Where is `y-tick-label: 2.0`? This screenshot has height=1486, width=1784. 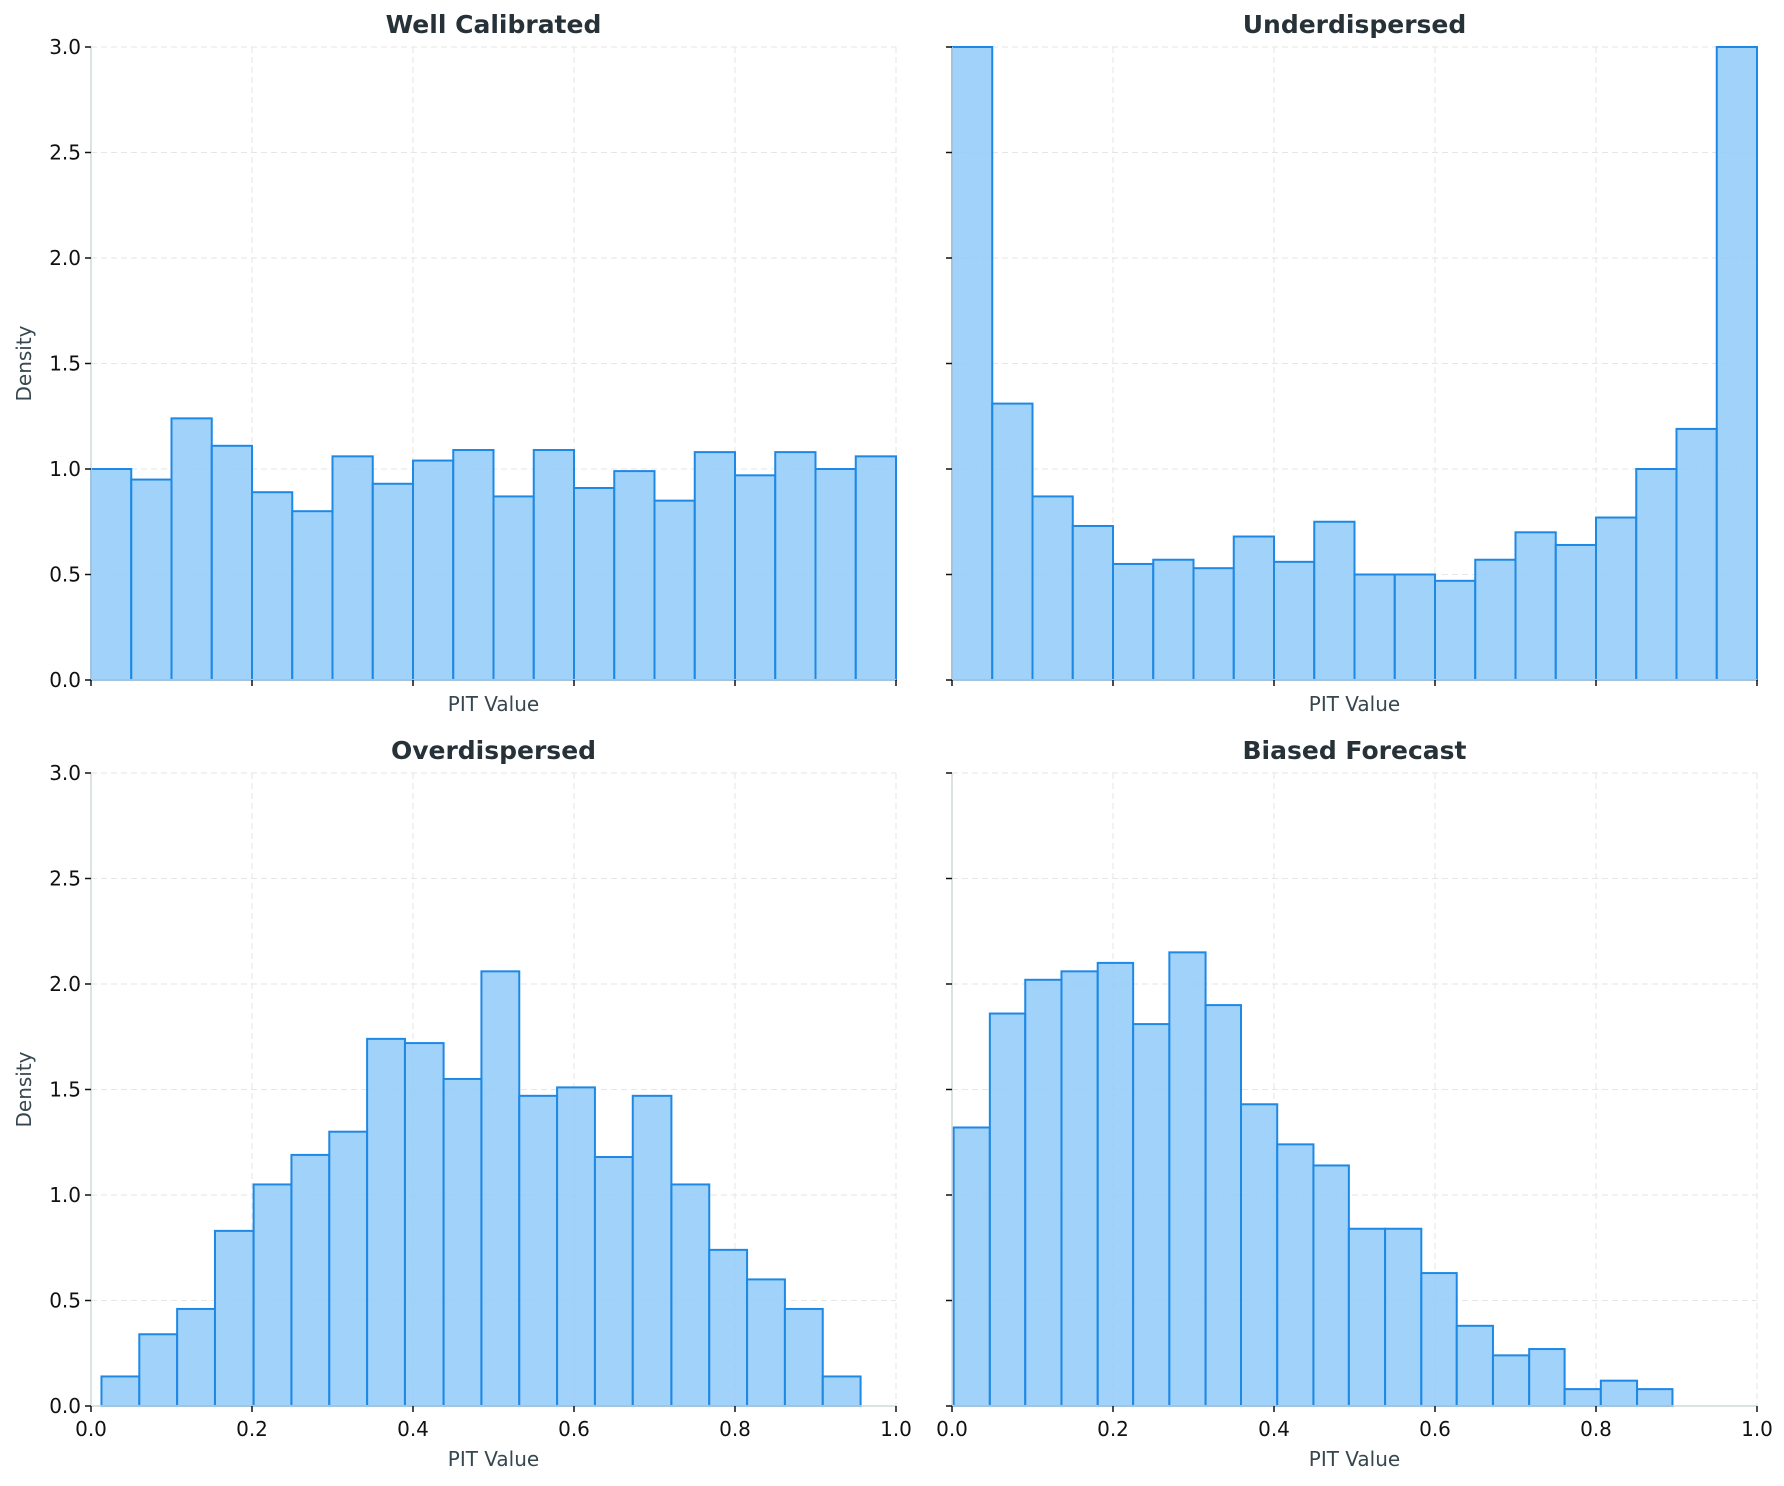
y-tick-label: 2.0 is located at coordinates (65, 984).